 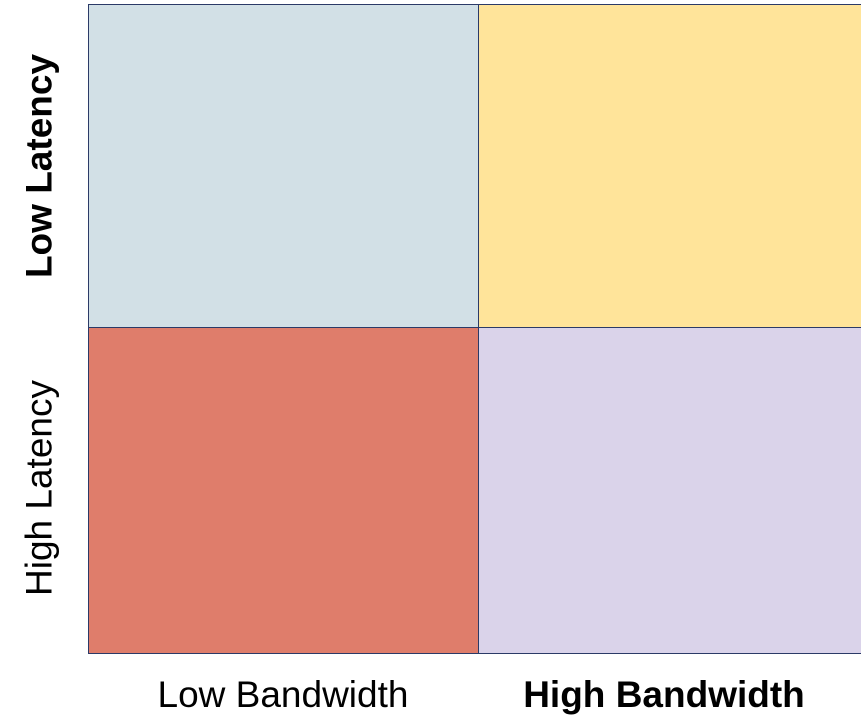 I want to click on y-axis-label-low-latency: Low Latency, so click(x=39, y=166).